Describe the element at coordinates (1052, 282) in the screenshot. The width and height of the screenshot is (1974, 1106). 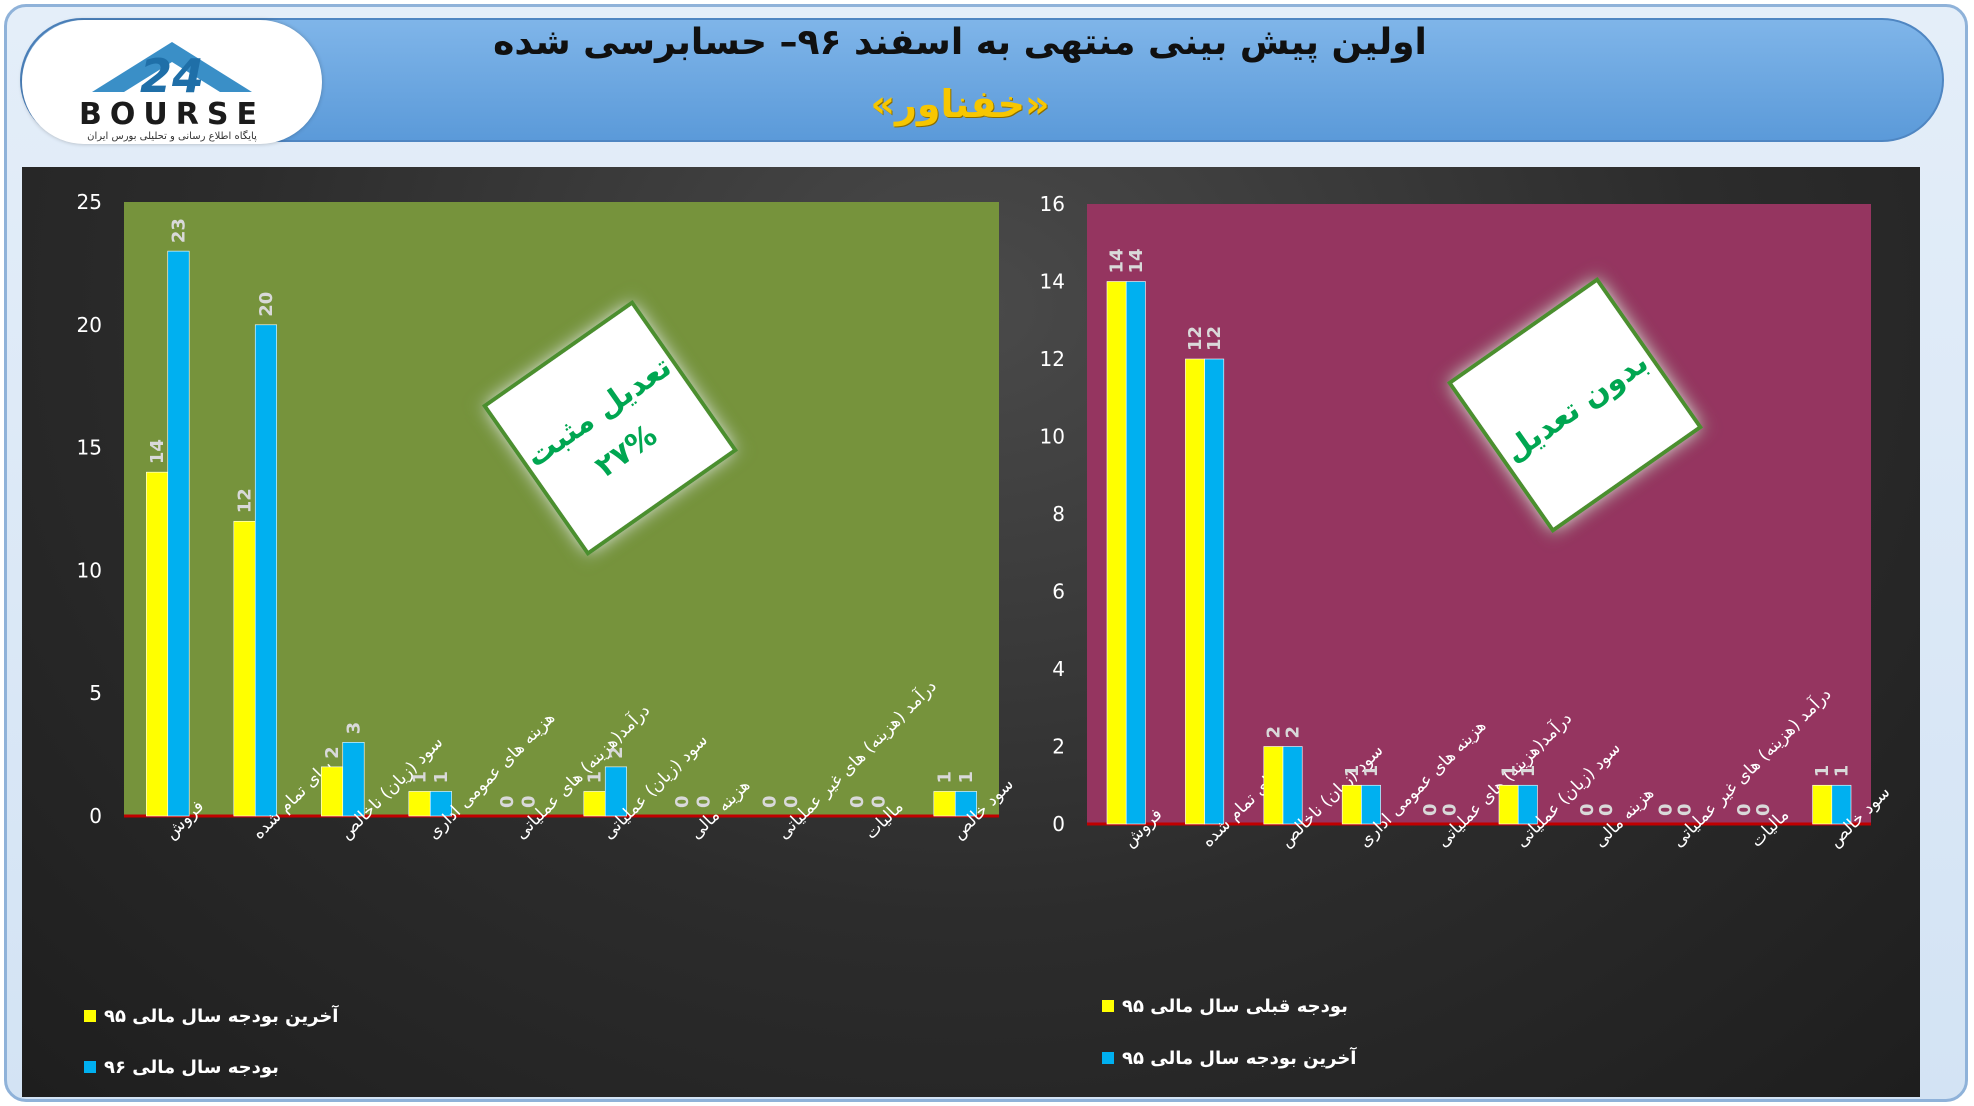
I see `y-tick-label: 14` at that location.